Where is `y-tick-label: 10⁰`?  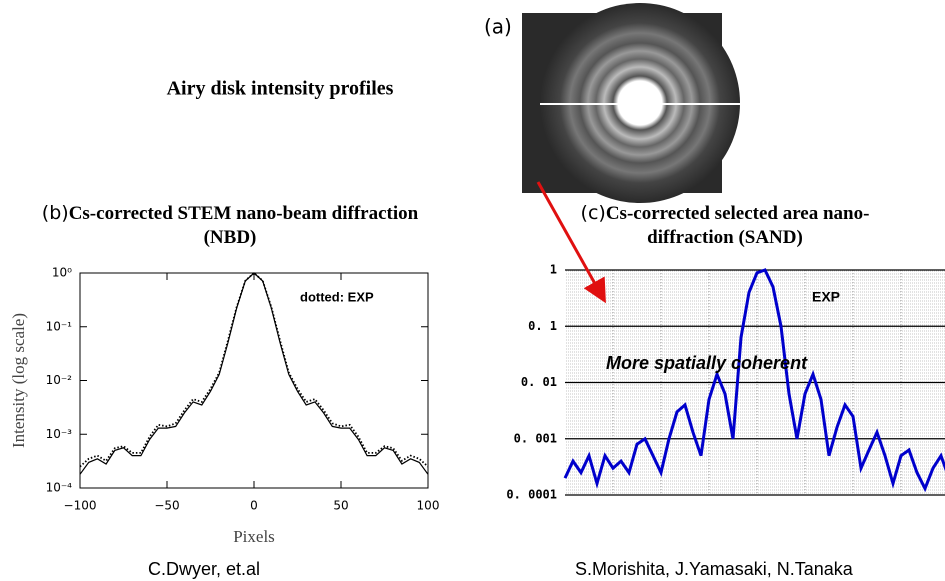 y-tick-label: 10⁰ is located at coordinates (62, 273).